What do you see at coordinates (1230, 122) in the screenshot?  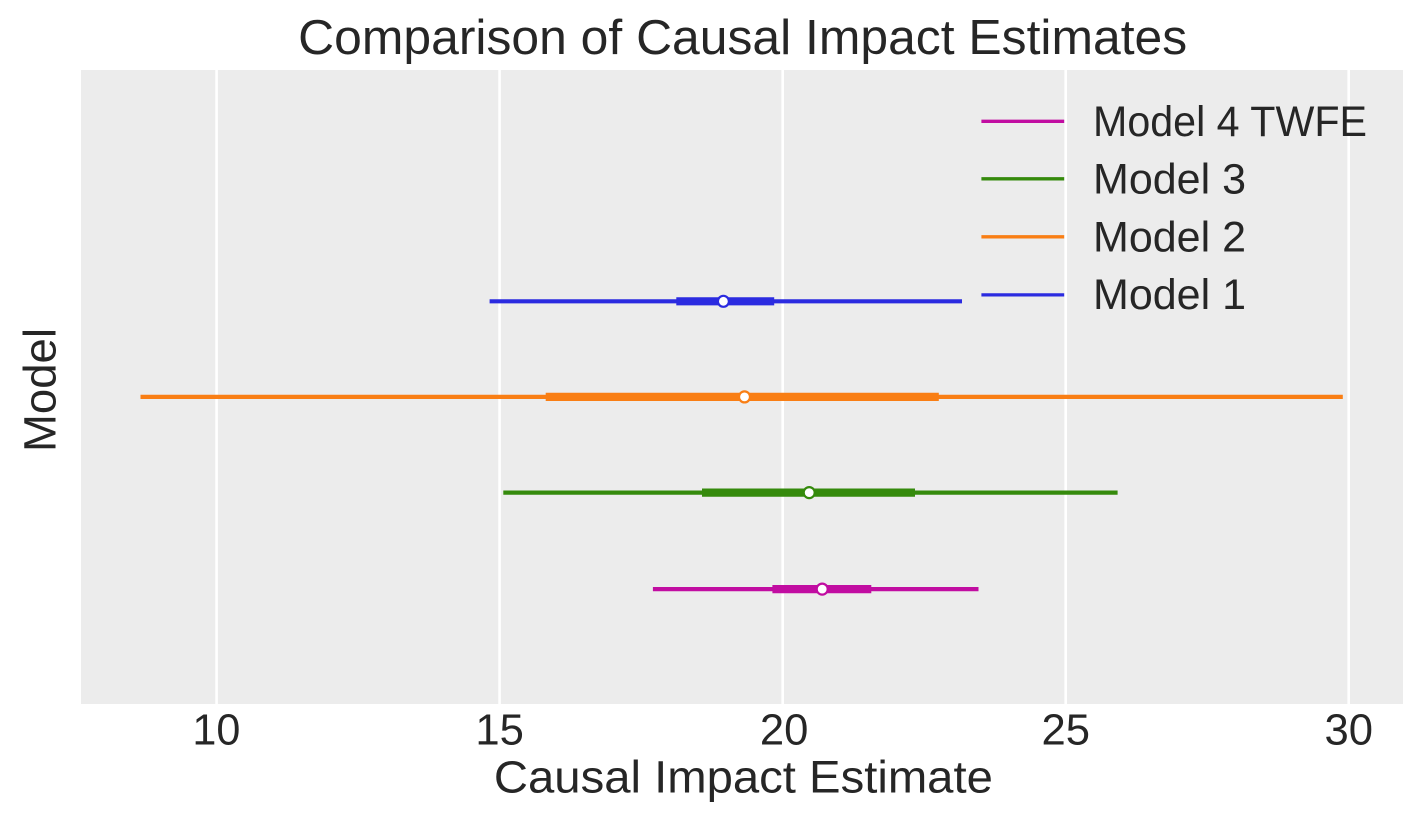 I see `svg-text: Model 4 TWFE` at bounding box center [1230, 122].